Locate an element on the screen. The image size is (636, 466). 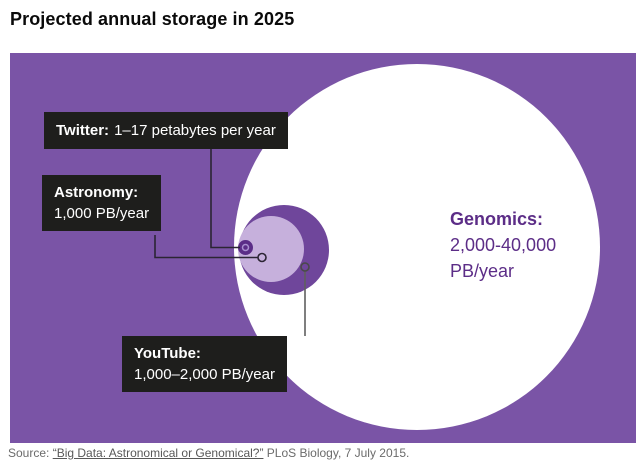
astronomy-connector-line is located at coordinates (206, 247).